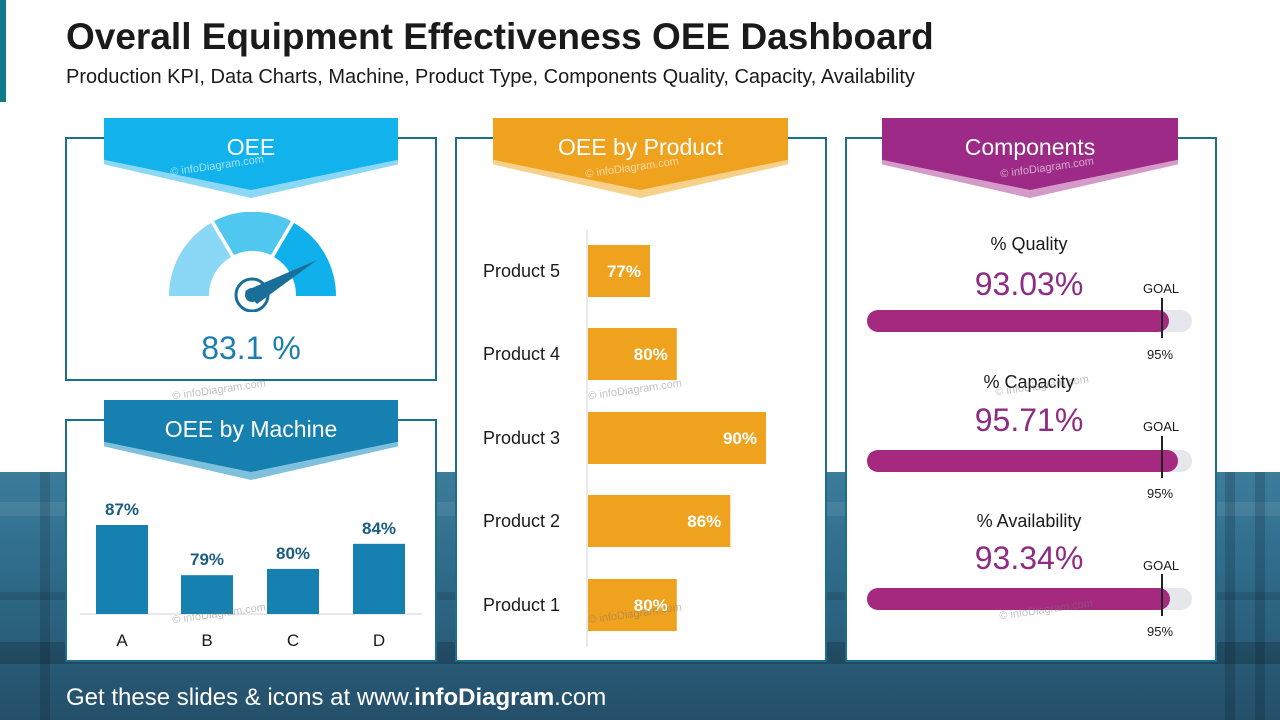 The height and width of the screenshot is (720, 1280). What do you see at coordinates (293, 553) in the screenshot?
I see `machine-data-label: 80%` at bounding box center [293, 553].